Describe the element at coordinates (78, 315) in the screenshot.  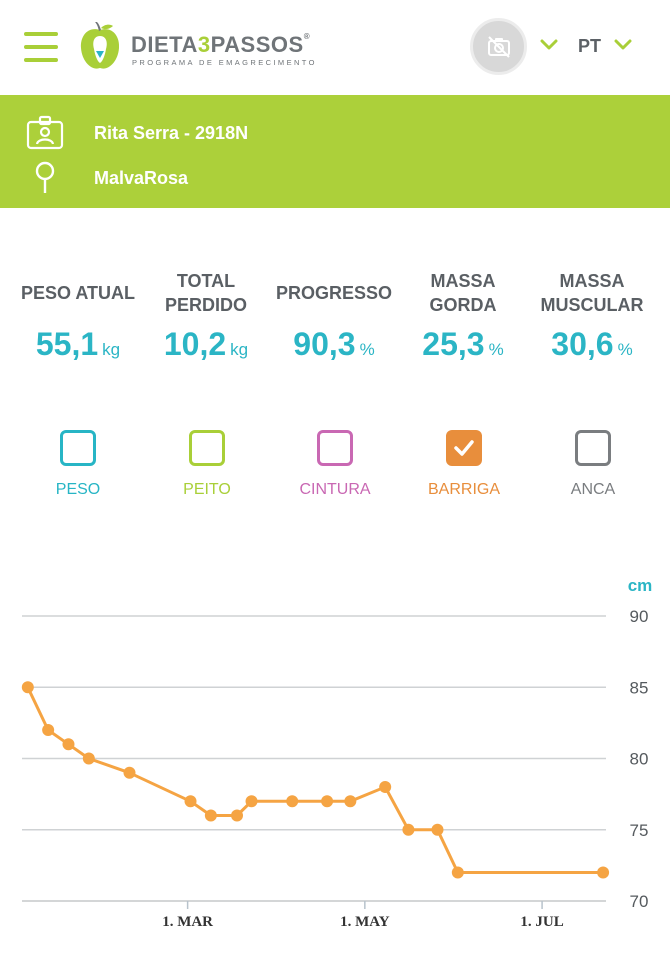
I see `stat-peso-atual: PESO ATUAL 55,1 kg` at that location.